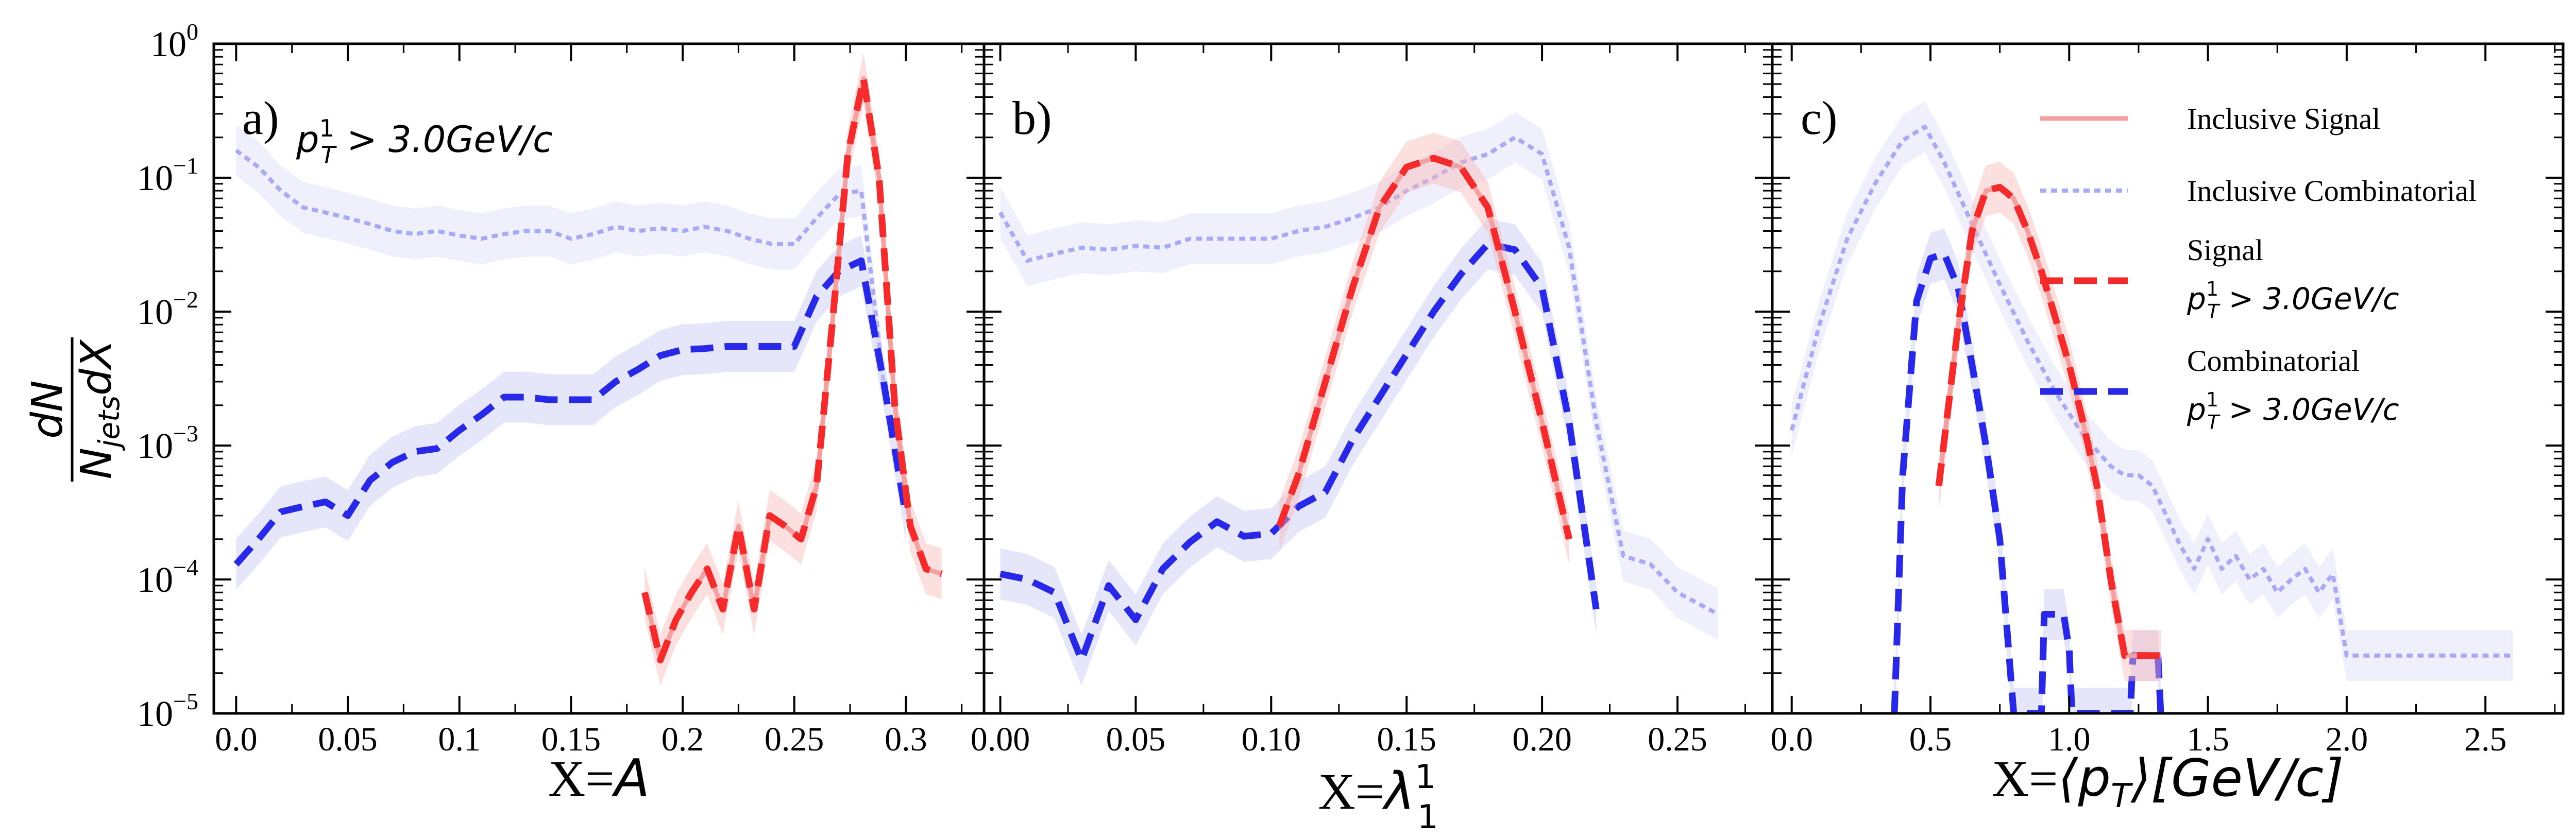  Describe the element at coordinates (1427, 817) in the screenshot. I see `x-axis-label-subscript: 1` at that location.